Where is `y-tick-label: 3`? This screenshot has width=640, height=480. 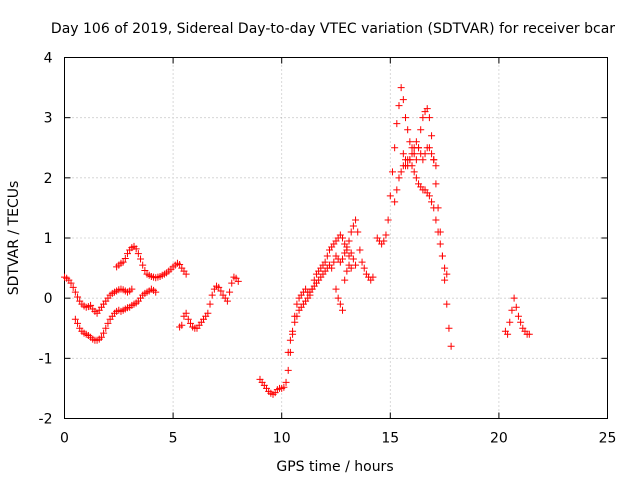 y-tick-label: 3 is located at coordinates (48, 119).